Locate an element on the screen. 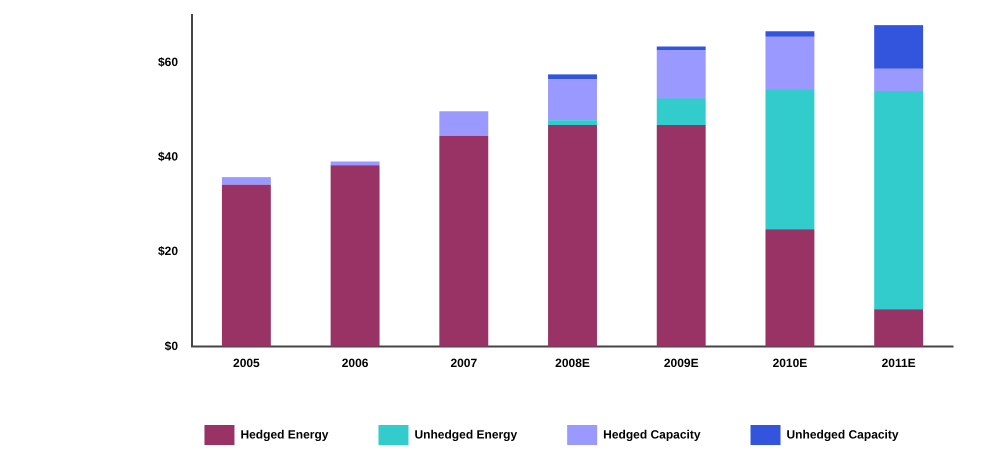 This screenshot has width=983, height=463. y-tick-label: $40 is located at coordinates (168, 157).